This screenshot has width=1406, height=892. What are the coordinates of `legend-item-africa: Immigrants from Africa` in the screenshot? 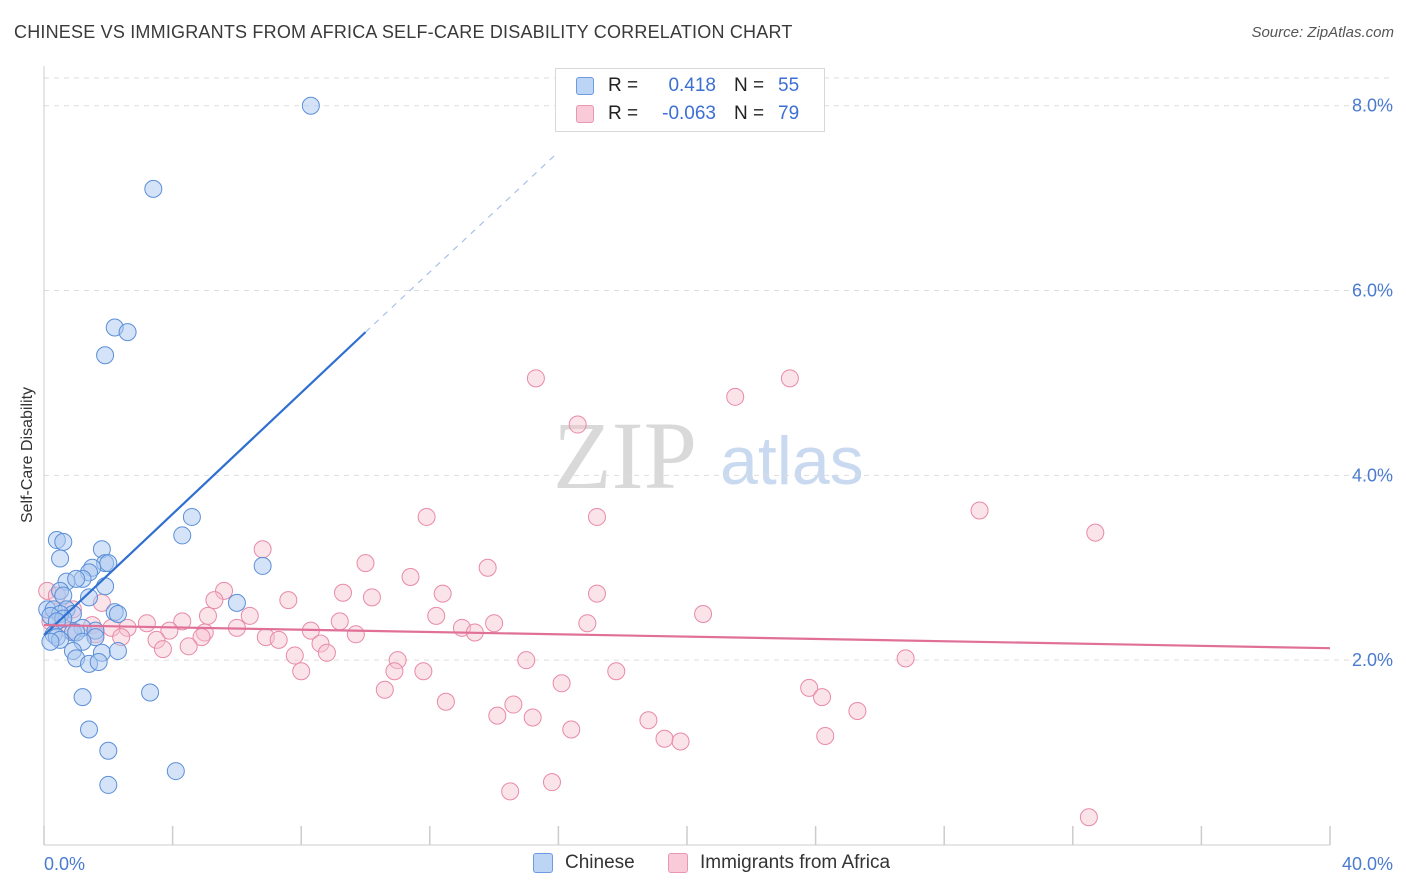 It's located at (779, 863).